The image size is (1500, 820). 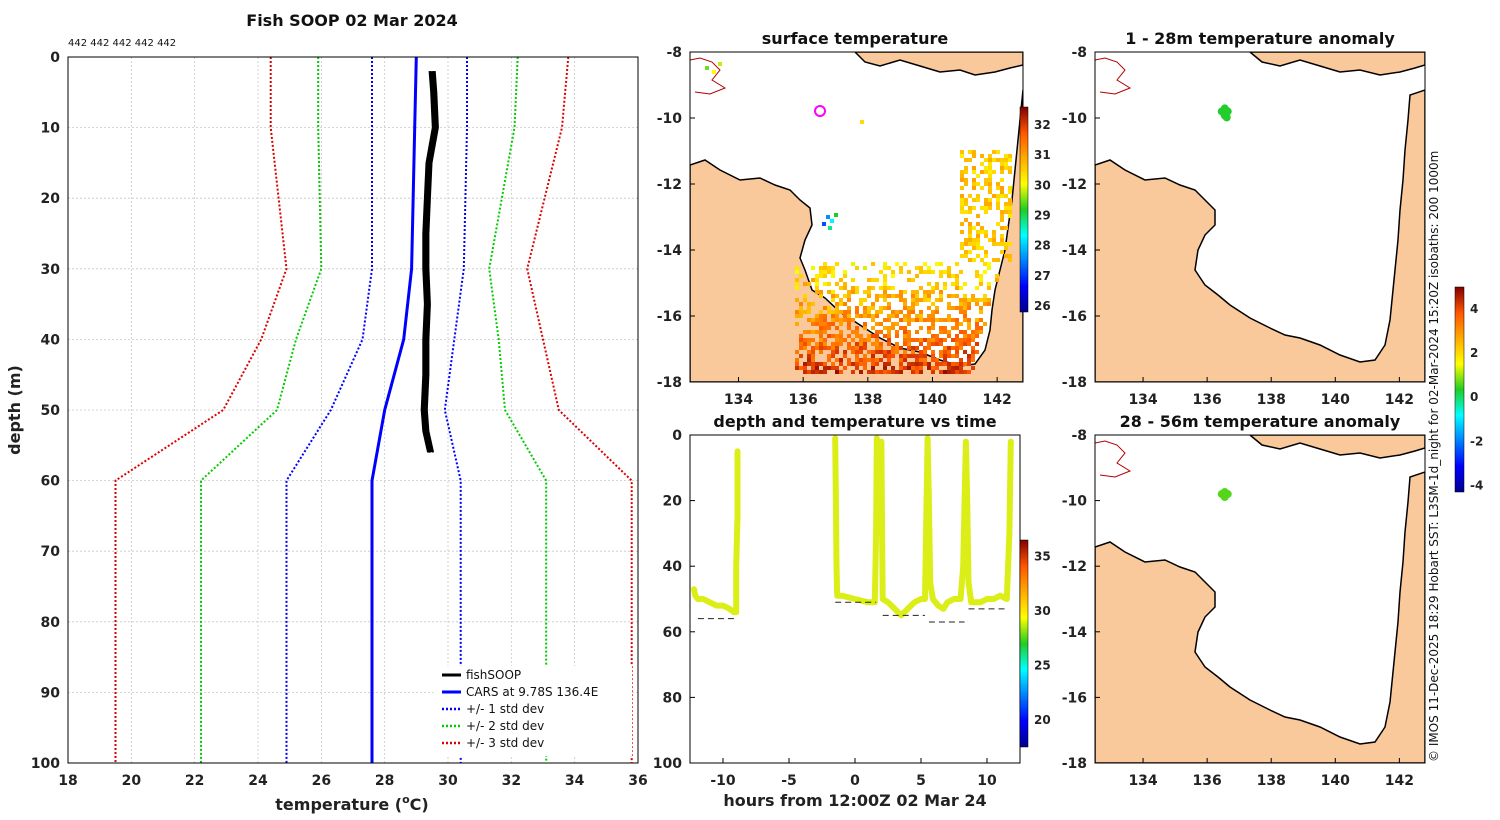 I want to click on anomaly2-isobath, so click(x=1113, y=459).